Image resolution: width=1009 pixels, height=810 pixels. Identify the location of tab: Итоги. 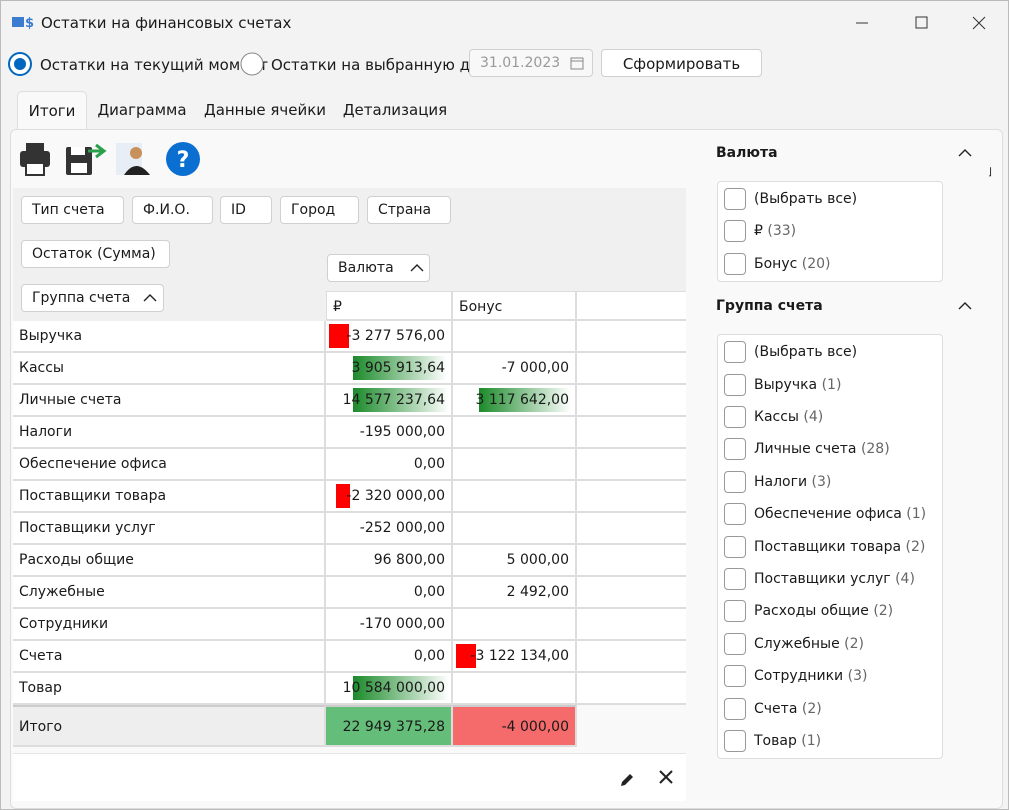
(52, 110).